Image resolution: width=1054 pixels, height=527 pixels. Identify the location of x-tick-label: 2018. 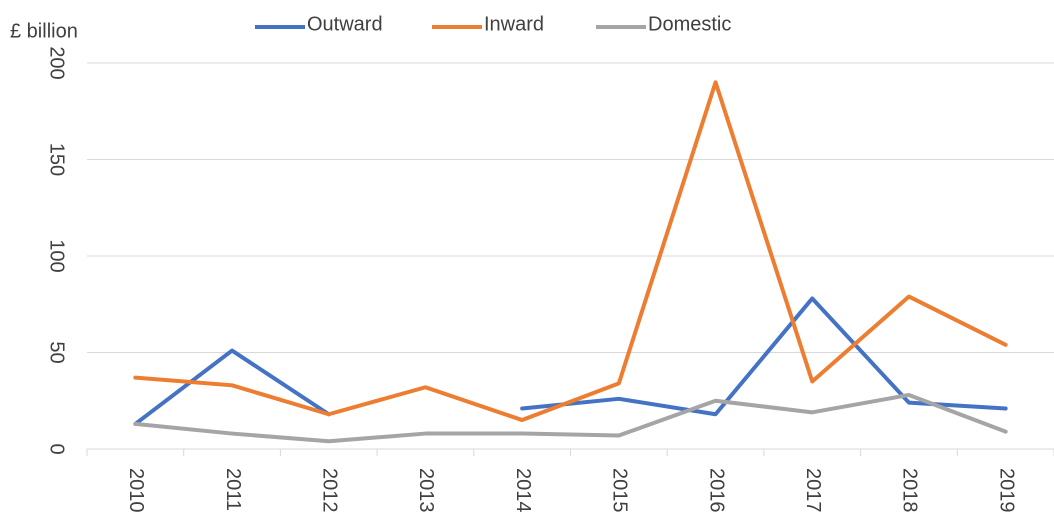
(910, 490).